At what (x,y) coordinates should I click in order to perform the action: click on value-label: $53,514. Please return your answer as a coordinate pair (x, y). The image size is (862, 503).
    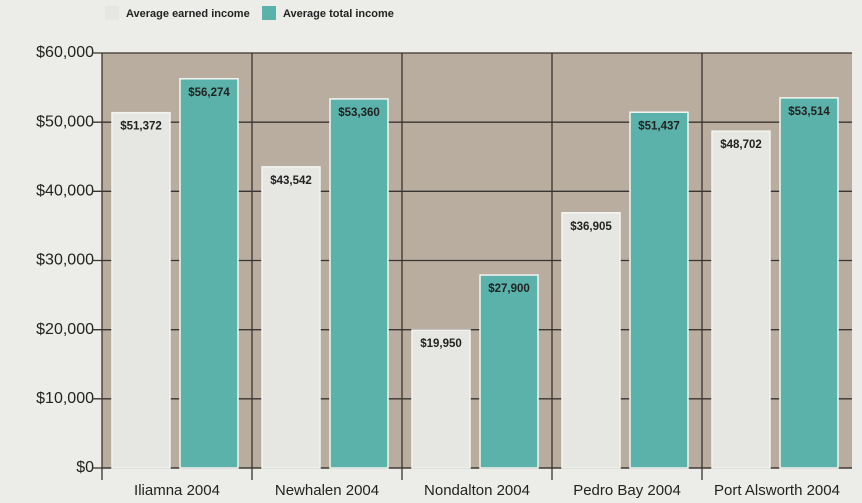
    Looking at the image, I should click on (809, 112).